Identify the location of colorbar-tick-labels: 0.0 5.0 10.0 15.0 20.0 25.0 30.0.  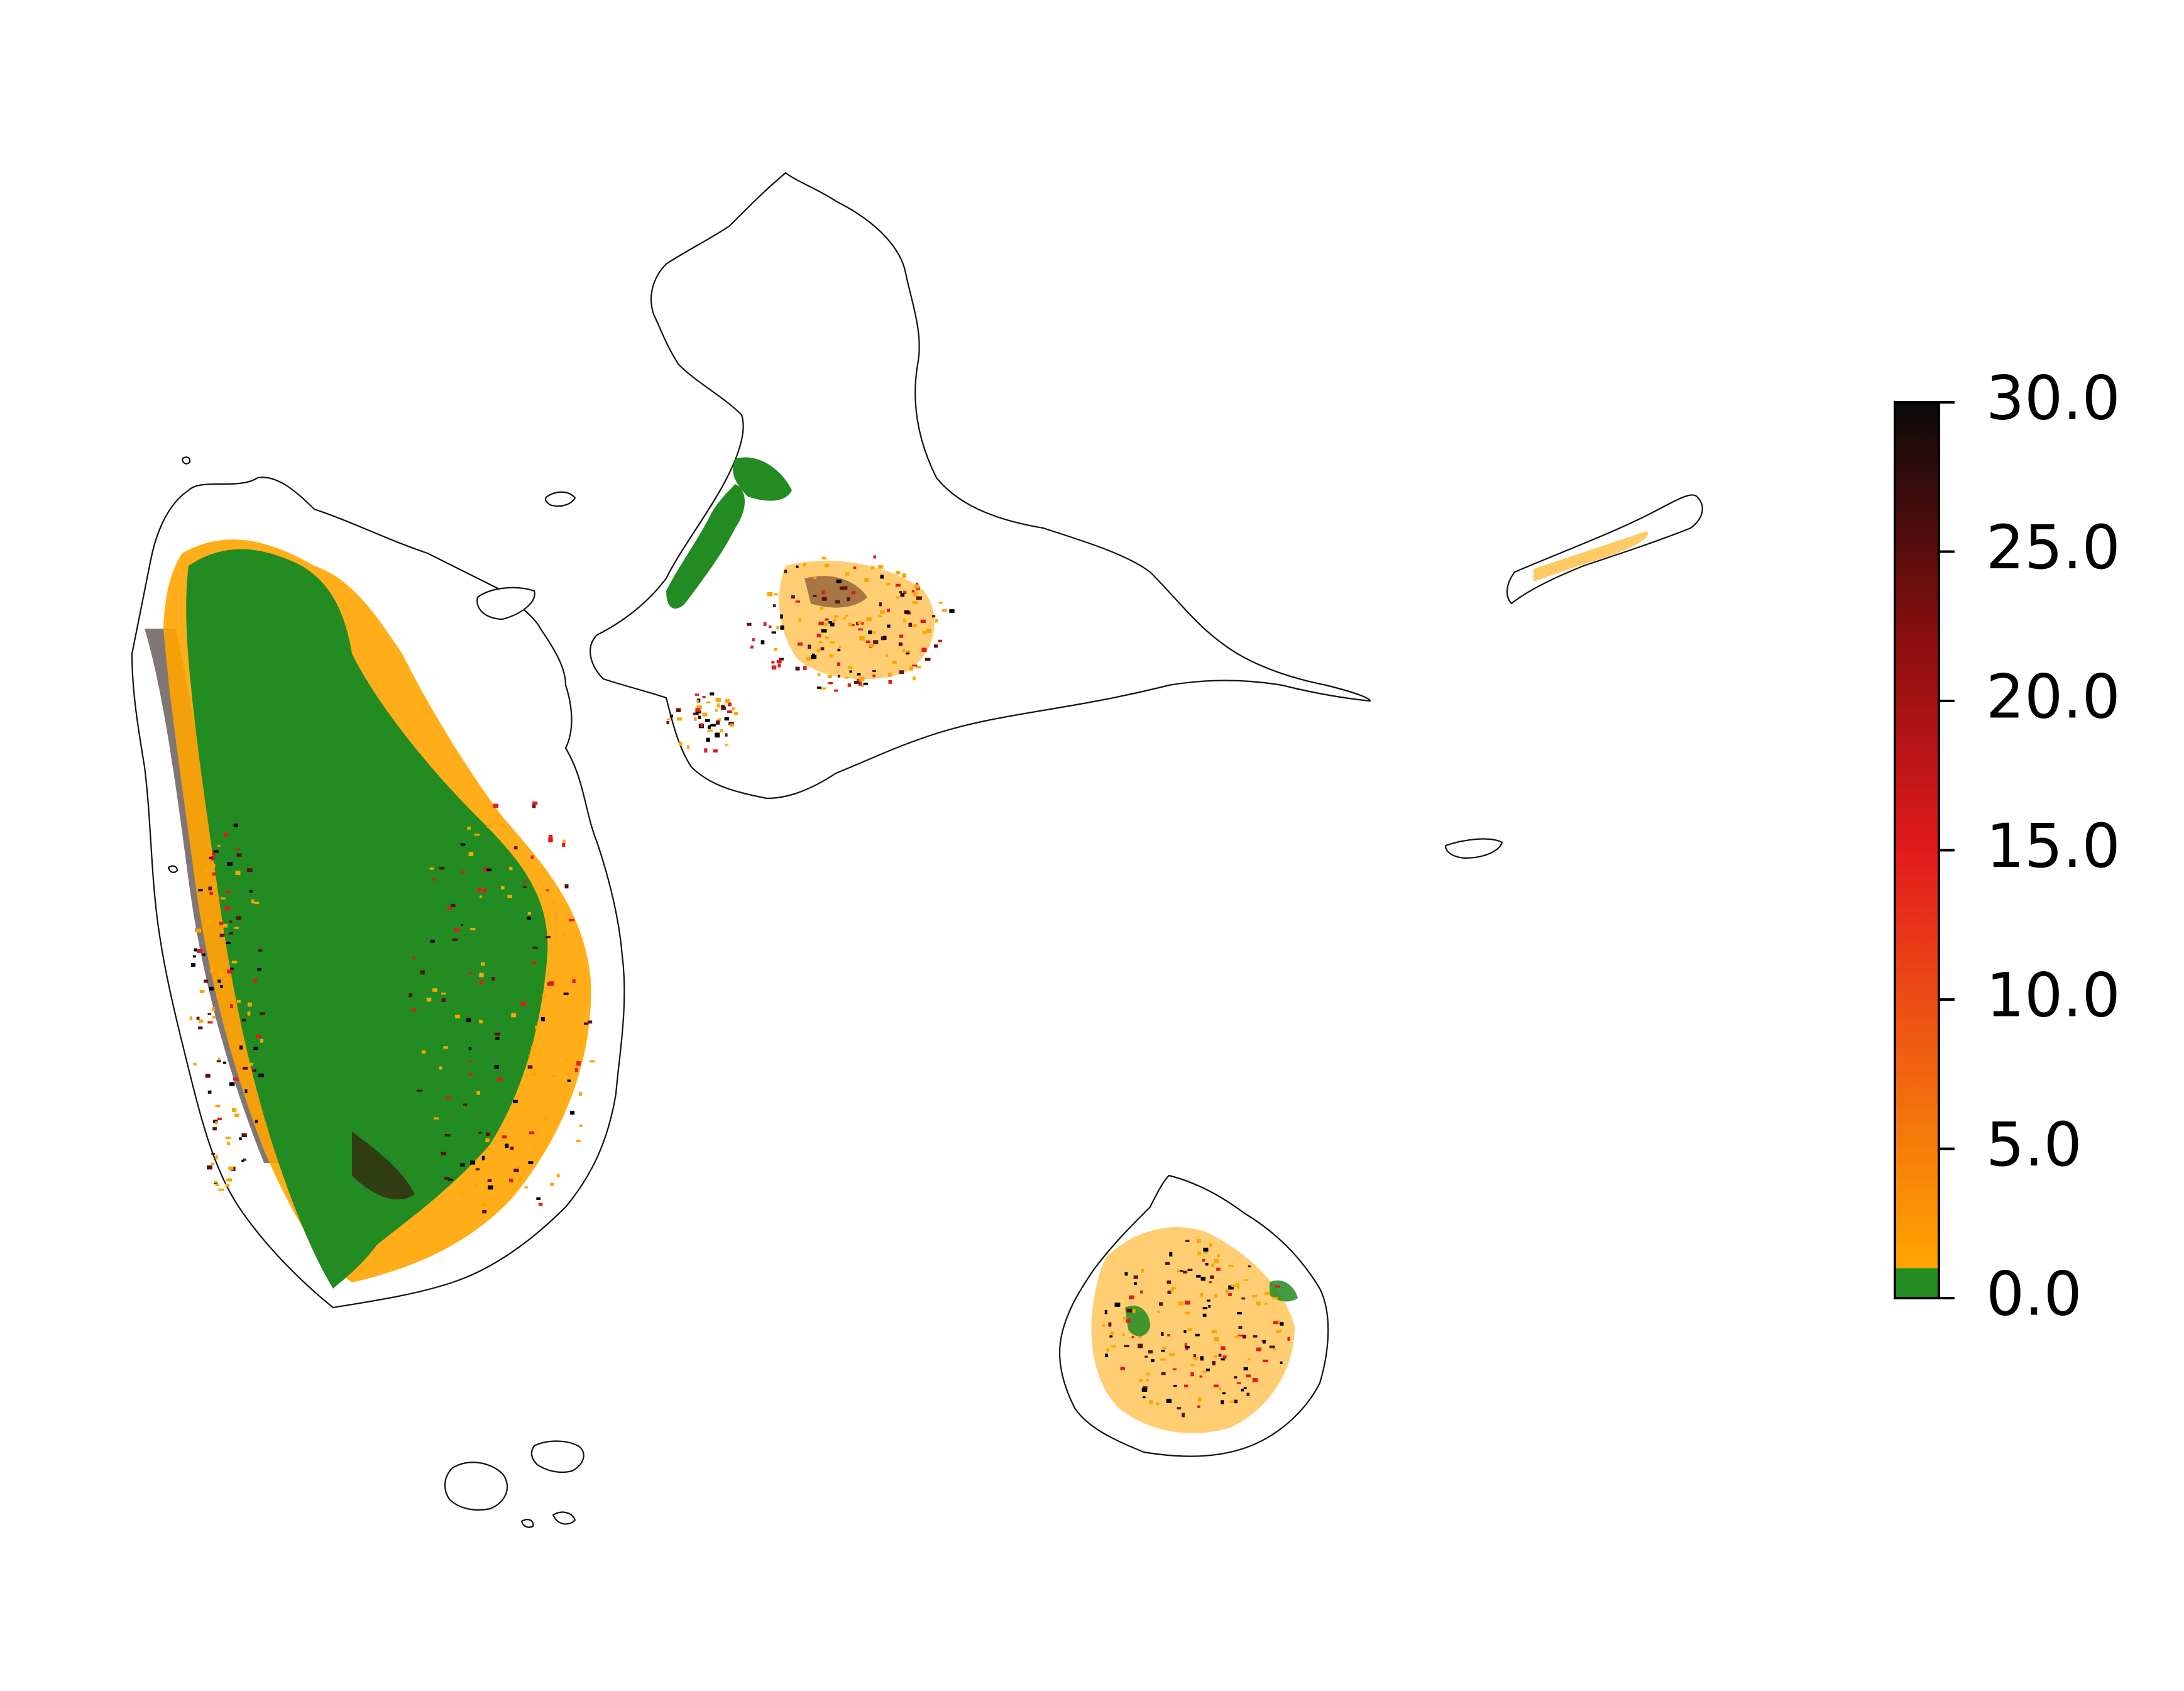
(2053, 846).